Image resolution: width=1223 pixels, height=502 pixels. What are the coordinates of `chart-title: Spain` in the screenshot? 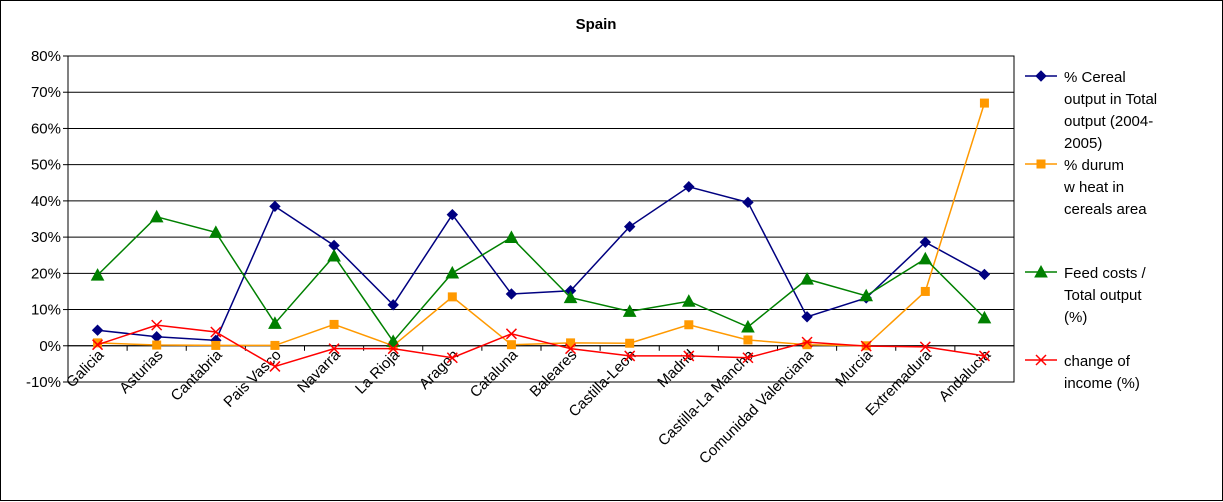 It's located at (596, 24).